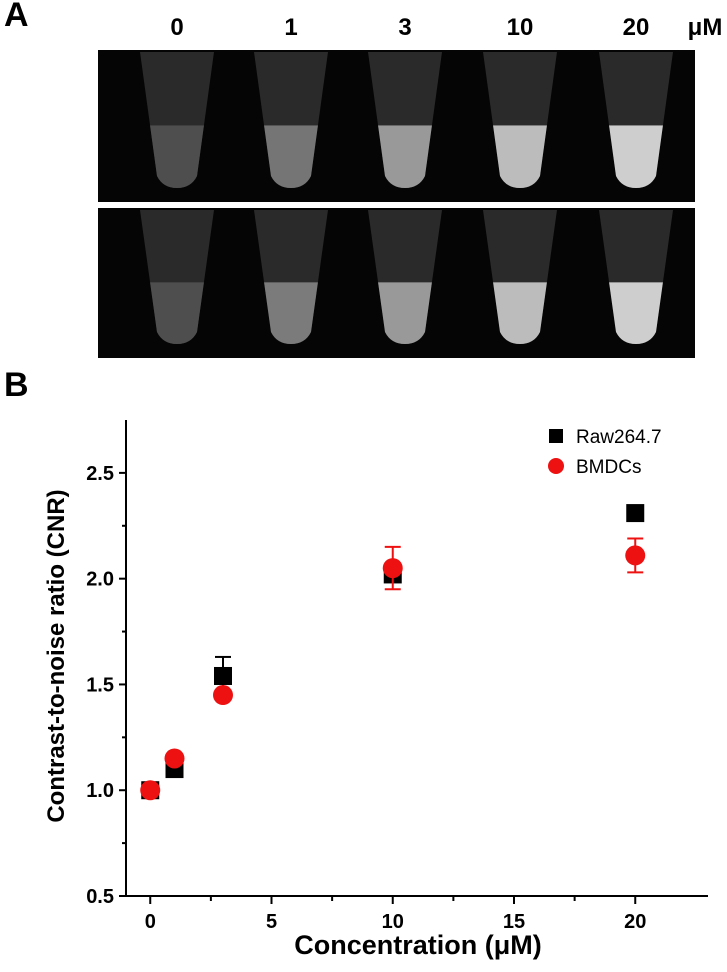 The image size is (727, 972). Describe the element at coordinates (150, 922) in the screenshot. I see `x-tick-label: 0` at that location.